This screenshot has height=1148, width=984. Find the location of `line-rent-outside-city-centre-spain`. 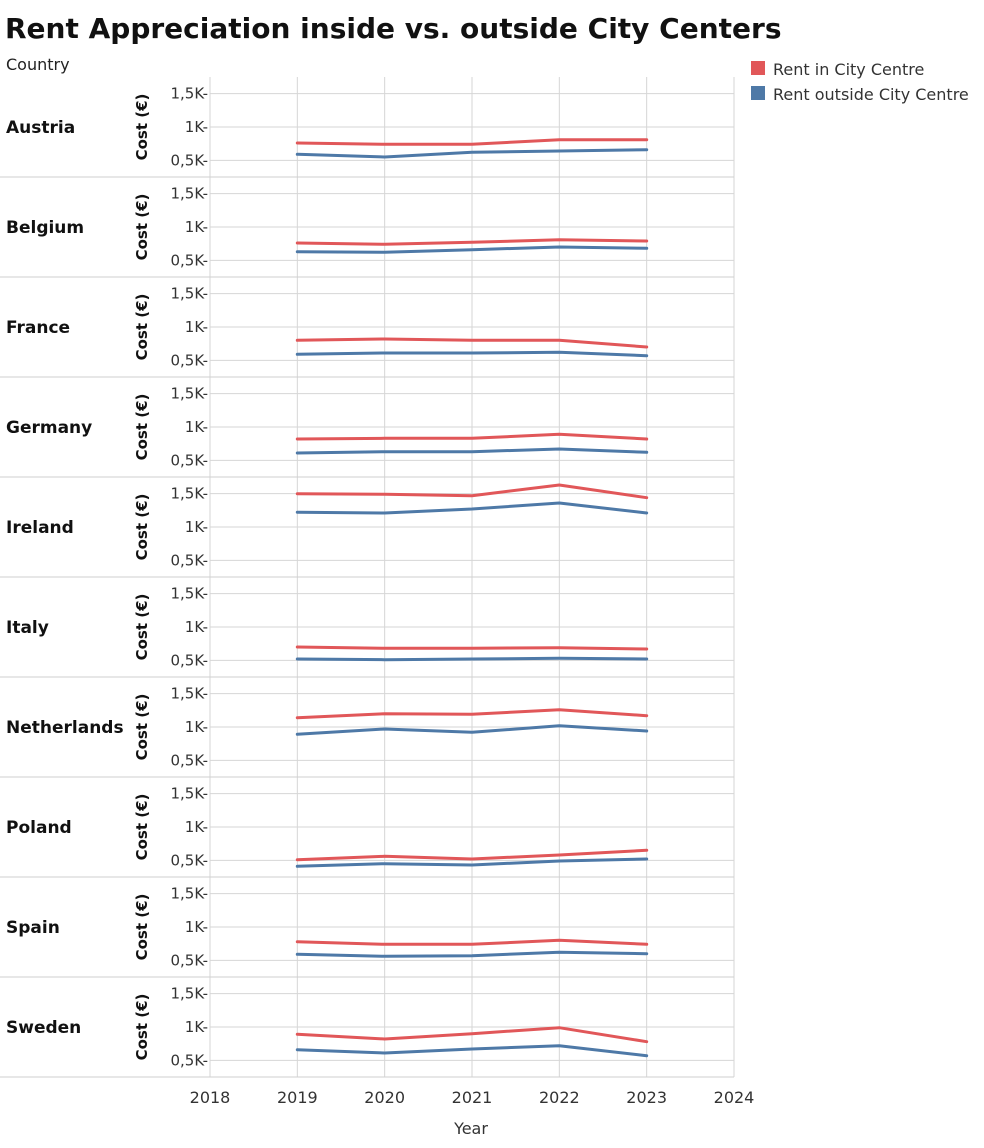

line-rent-outside-city-centre-spain is located at coordinates (472, 954).